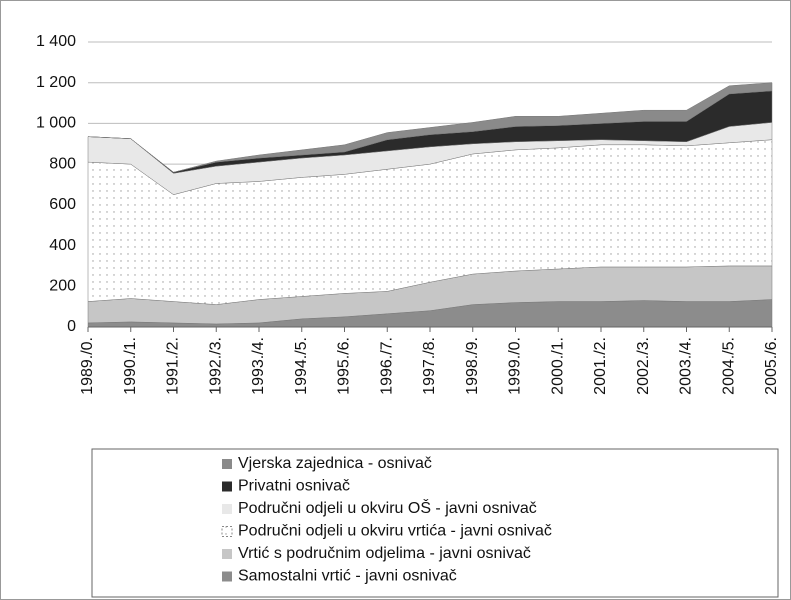  I want to click on legend-label: Privatni osnivač, so click(294, 486).